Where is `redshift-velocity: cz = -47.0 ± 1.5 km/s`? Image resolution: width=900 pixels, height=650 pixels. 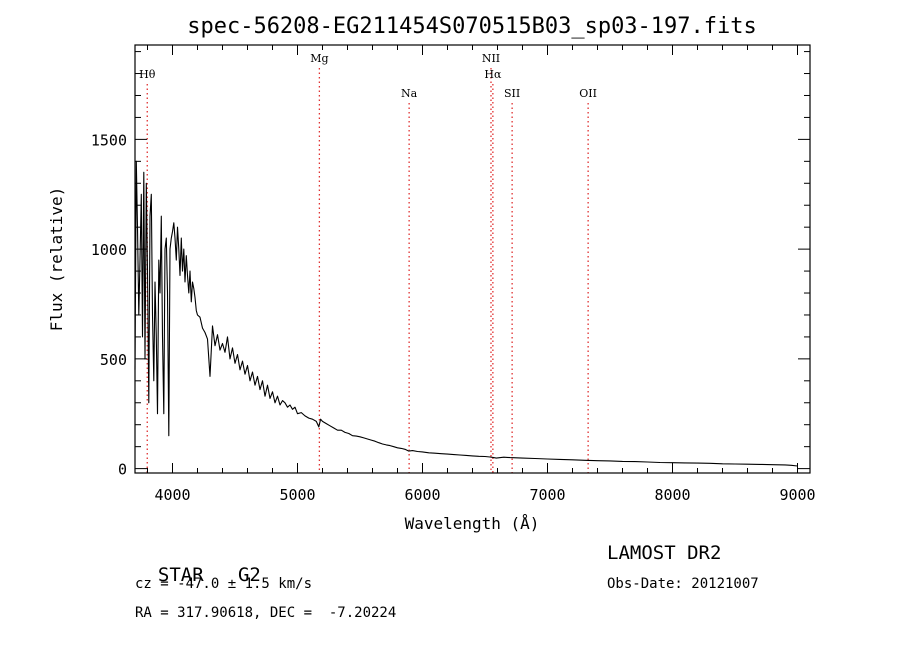
redshift-velocity: cz = -47.0 ± 1.5 km/s is located at coordinates (224, 584).